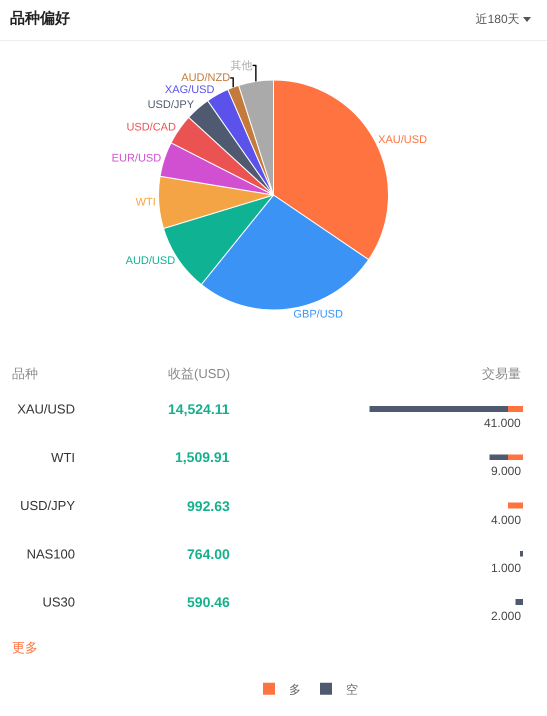 The width and height of the screenshot is (547, 716). What do you see at coordinates (241, 65) in the screenshot?
I see `slice-label: 其他` at bounding box center [241, 65].